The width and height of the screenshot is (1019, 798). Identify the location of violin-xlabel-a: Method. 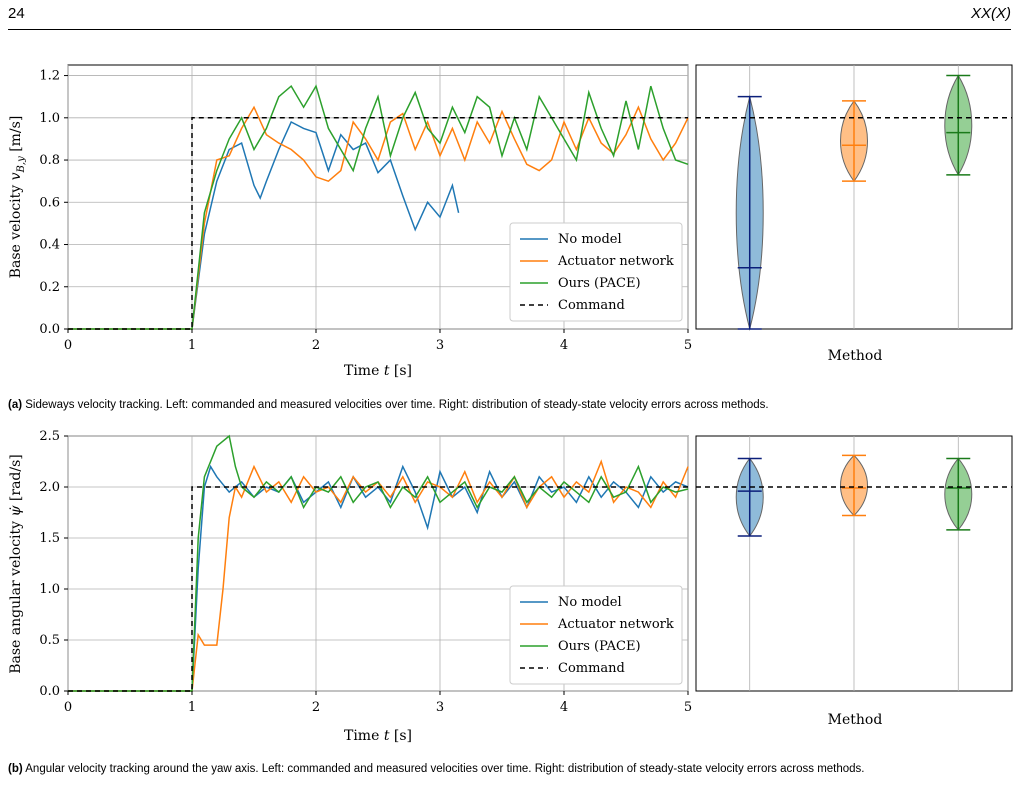
(855, 356).